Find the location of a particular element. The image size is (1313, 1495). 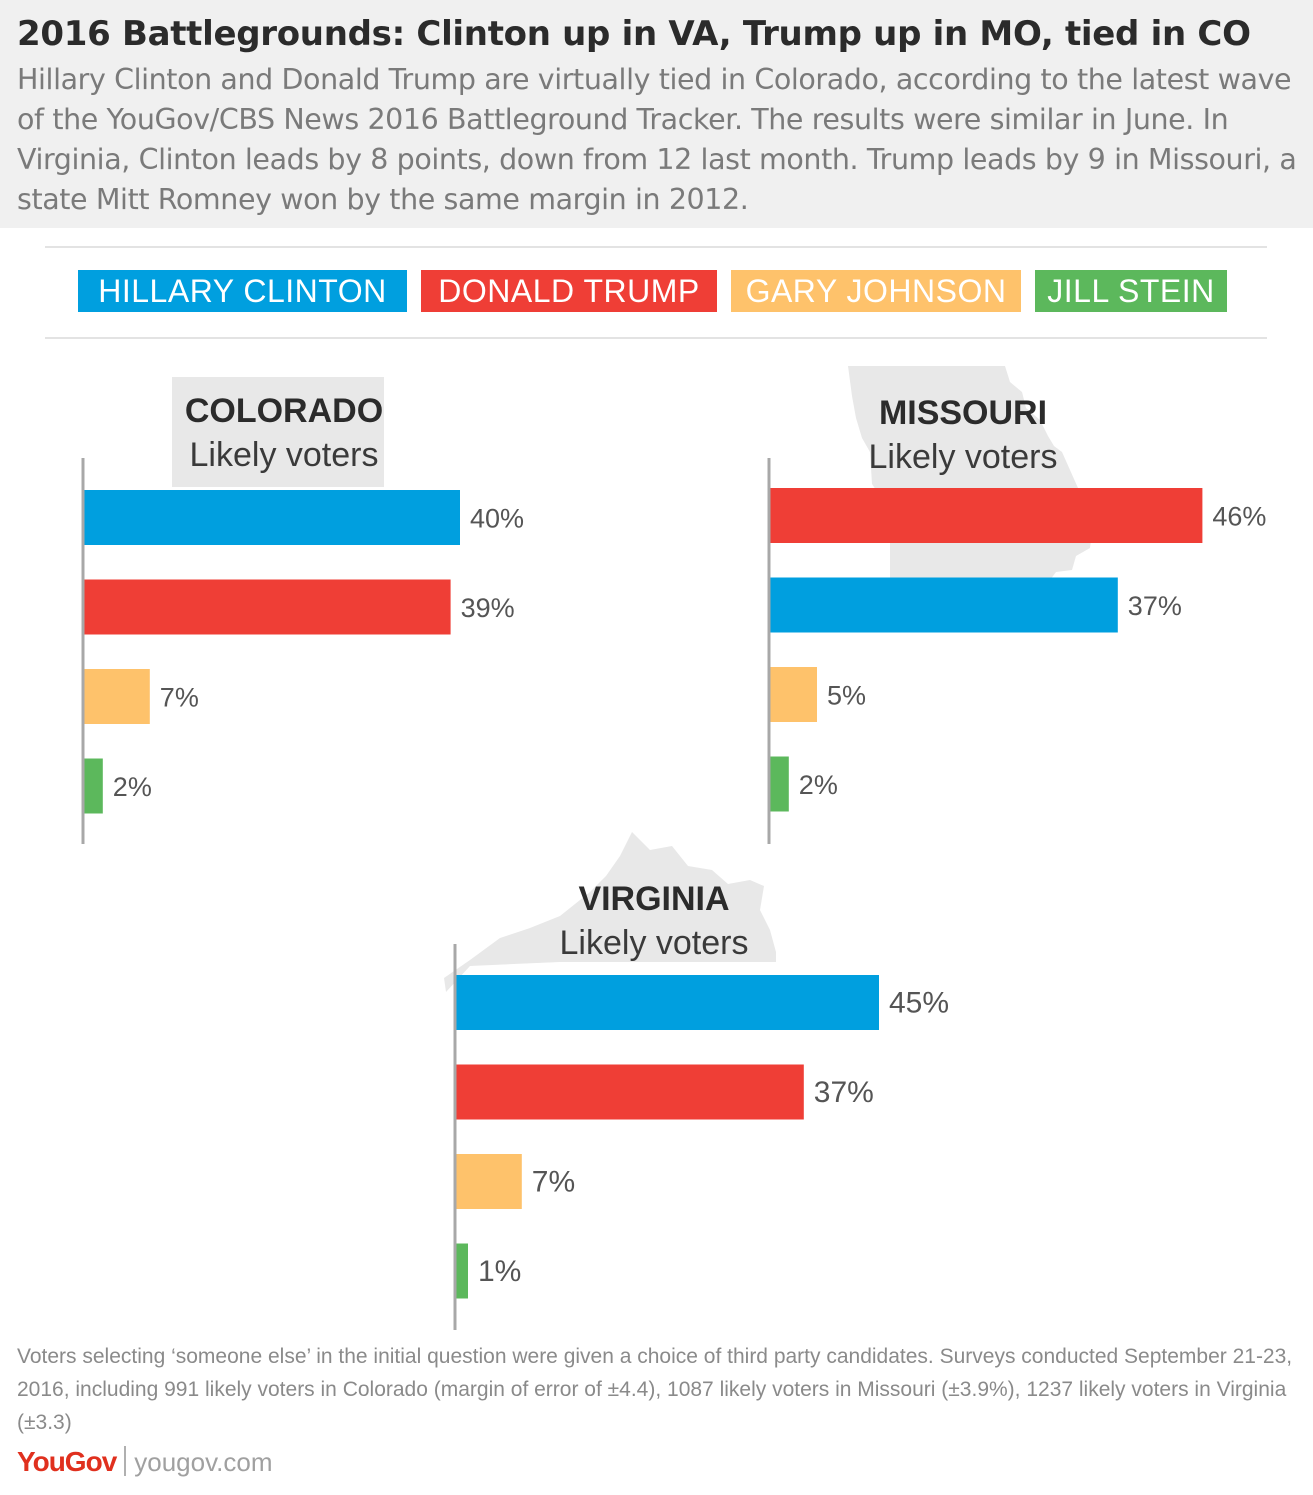

value-label-trump: 37% is located at coordinates (844, 1092).